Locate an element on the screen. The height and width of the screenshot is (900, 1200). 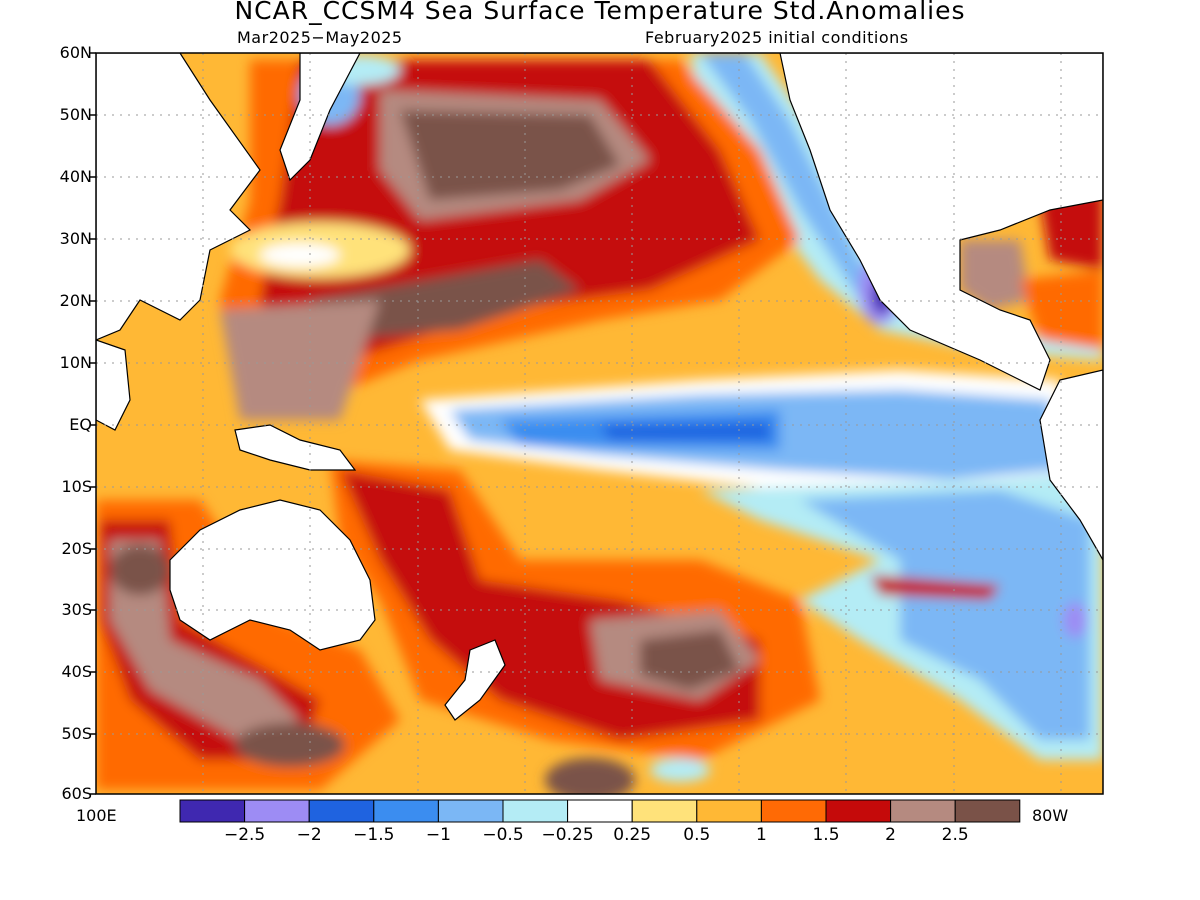
colorbar-tick-label: 2 is located at coordinates (891, 835).